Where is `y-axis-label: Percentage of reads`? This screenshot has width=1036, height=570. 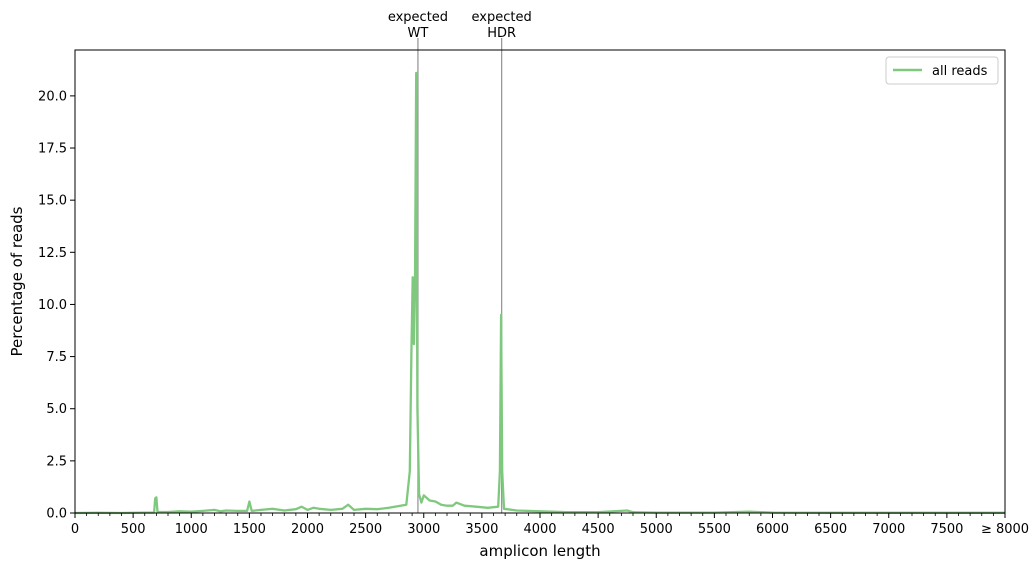
y-axis-label: Percentage of reads is located at coordinates (17, 281).